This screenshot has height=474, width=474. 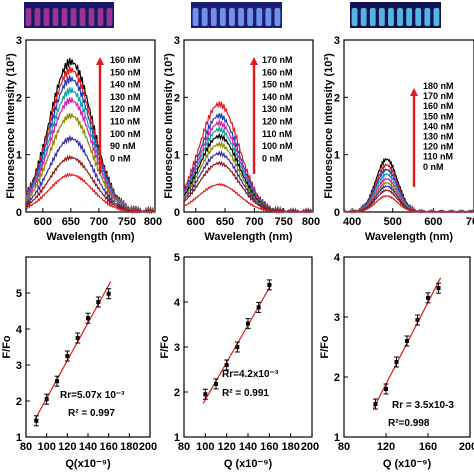 I want to click on fit-annotation: Rr = 3.5x10-3, so click(x=423, y=405).